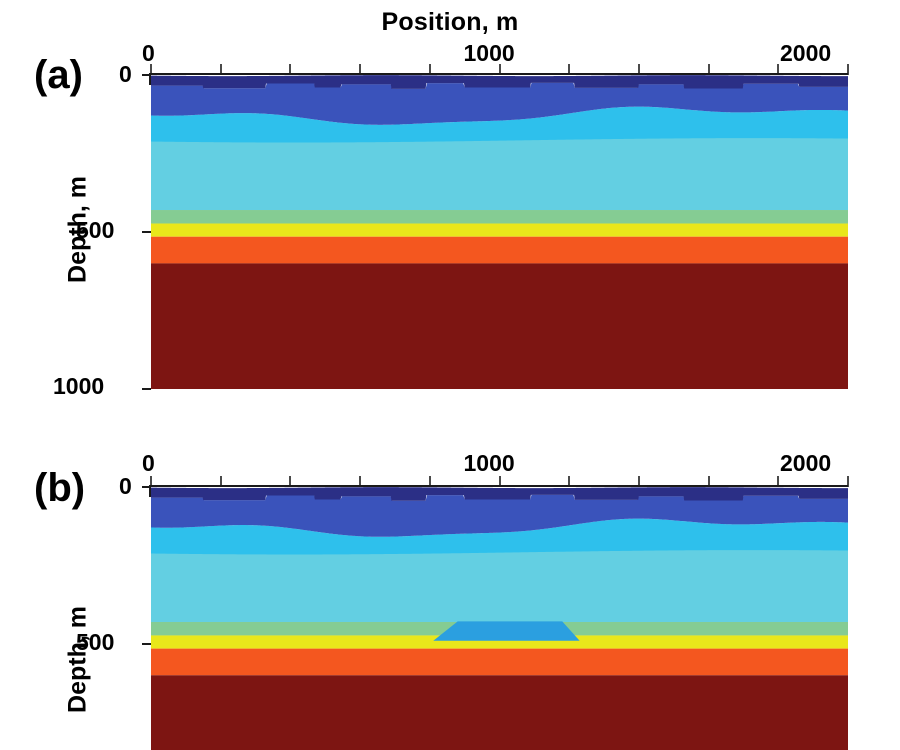  Describe the element at coordinates (450, 22) in the screenshot. I see `x-axis-title: Position, m` at that location.